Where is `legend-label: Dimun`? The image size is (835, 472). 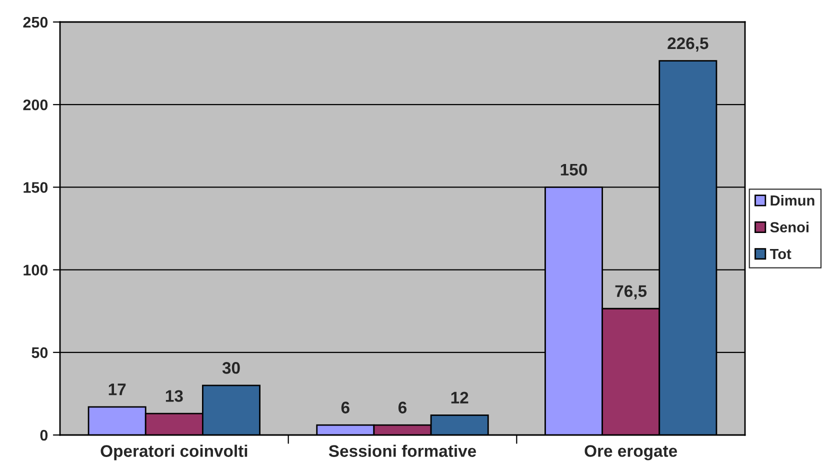
legend-label: Dimun is located at coordinates (792, 200).